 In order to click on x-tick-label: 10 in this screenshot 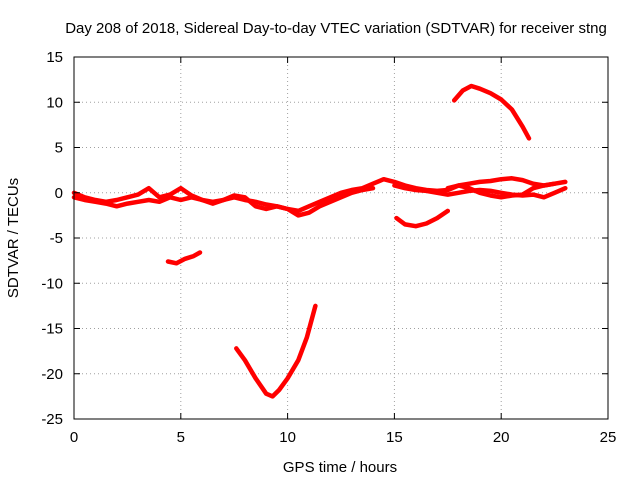, I will do `click(287, 437)`.